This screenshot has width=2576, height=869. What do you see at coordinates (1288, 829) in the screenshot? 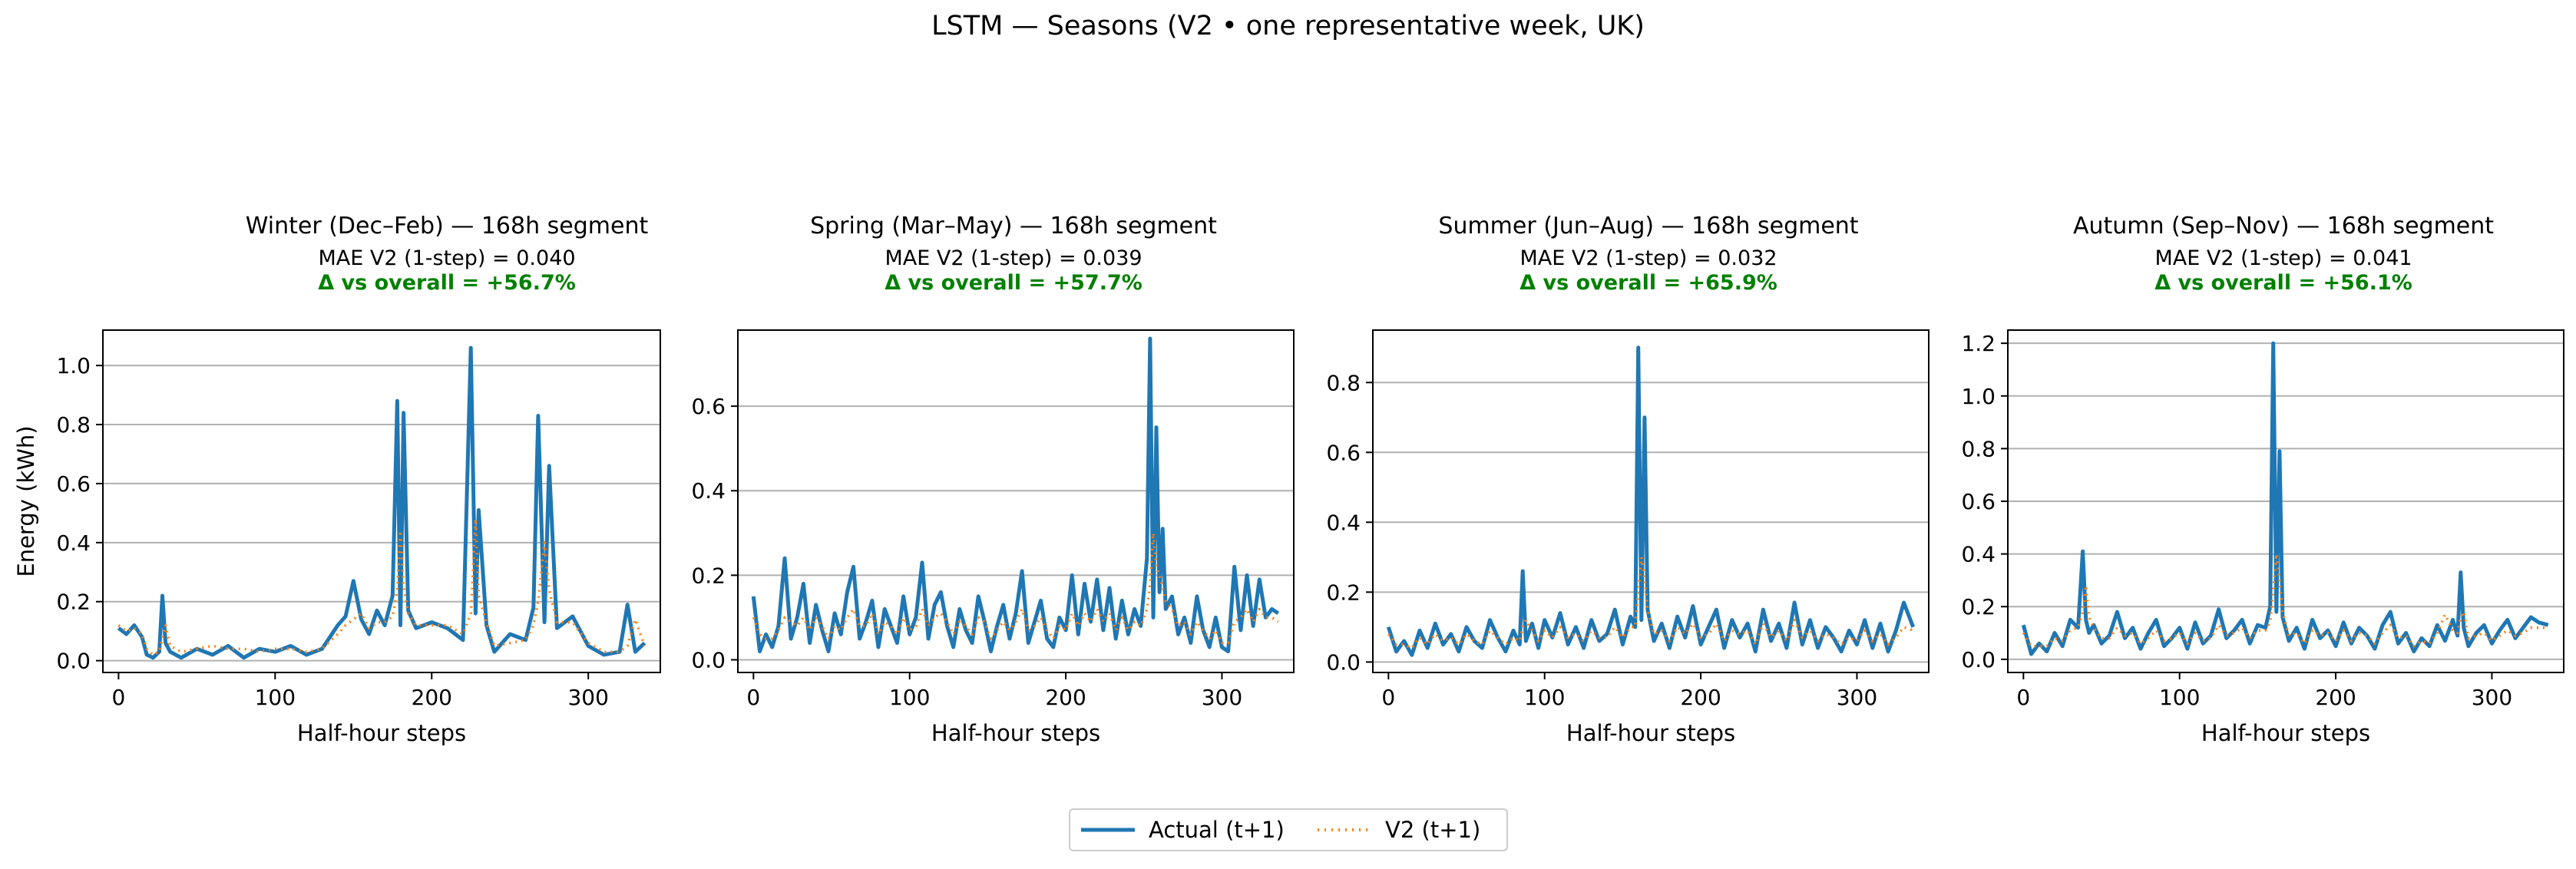
I see `legend: Actual (t+1) V2 (t+1)` at bounding box center [1288, 829].